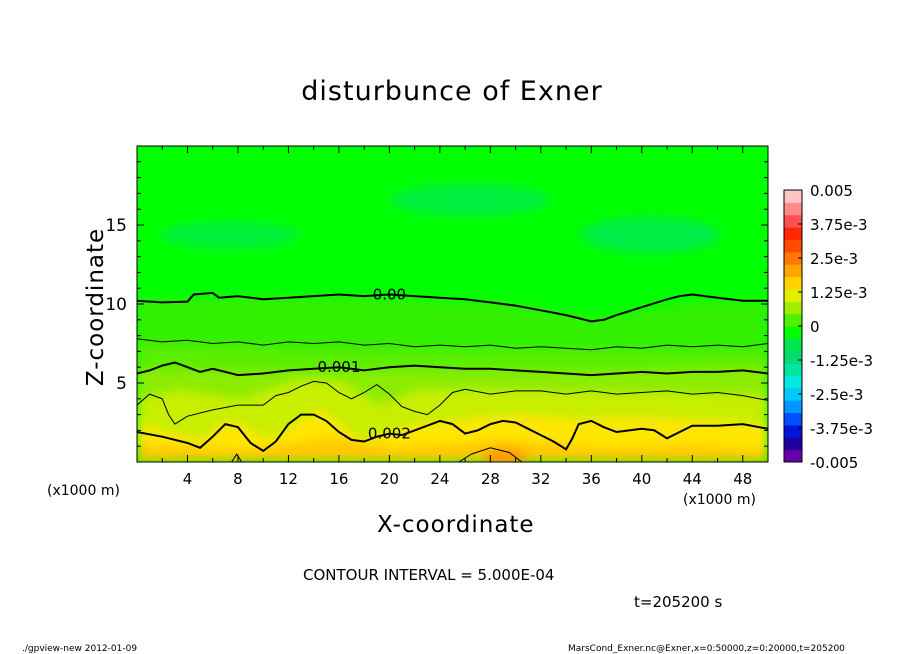  What do you see at coordinates (80, 649) in the screenshot?
I see `footer-script-date: ./gpview-new 2012-01-09` at bounding box center [80, 649].